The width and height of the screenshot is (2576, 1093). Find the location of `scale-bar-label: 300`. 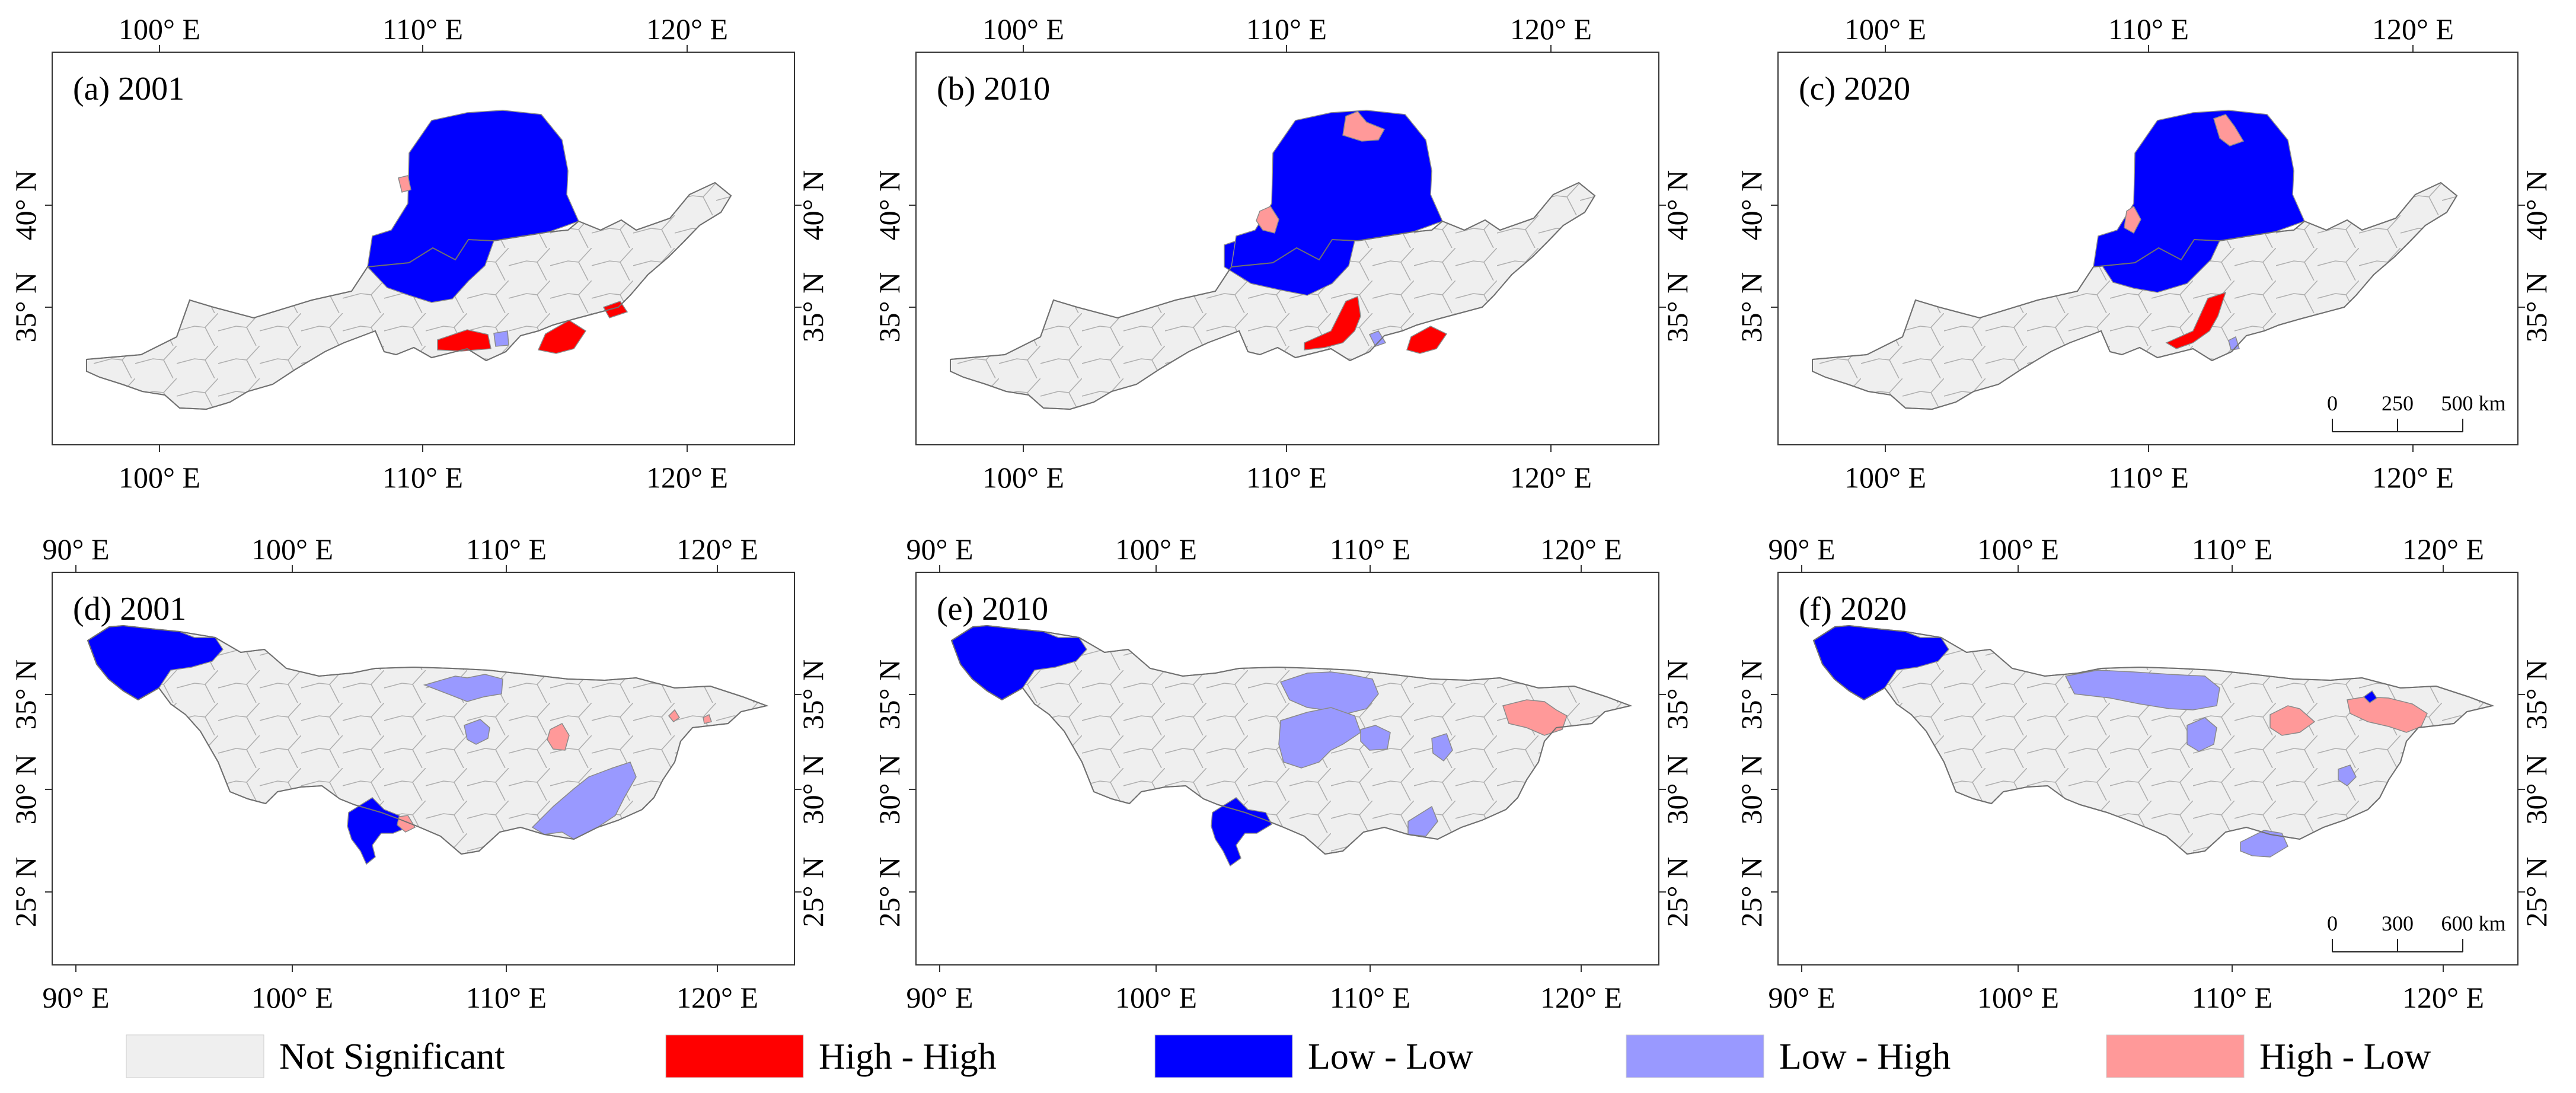

scale-bar-label: 300 is located at coordinates (2398, 923).